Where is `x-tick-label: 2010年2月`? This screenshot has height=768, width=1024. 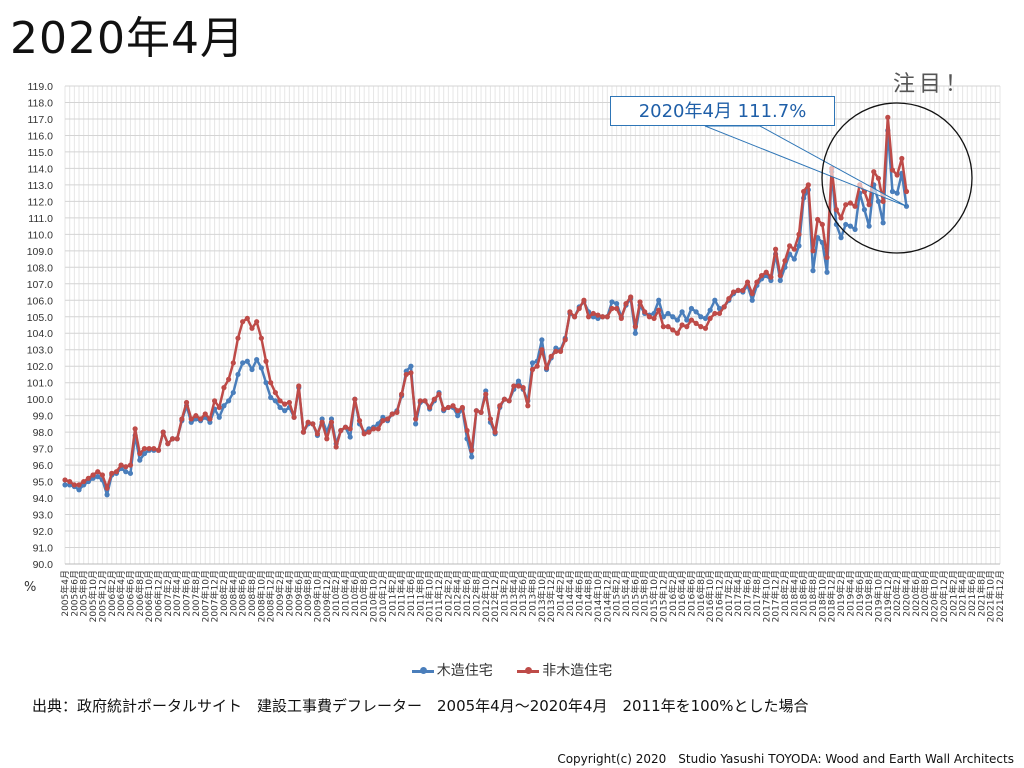 x-tick-label: 2010年2月 is located at coordinates (336, 593).